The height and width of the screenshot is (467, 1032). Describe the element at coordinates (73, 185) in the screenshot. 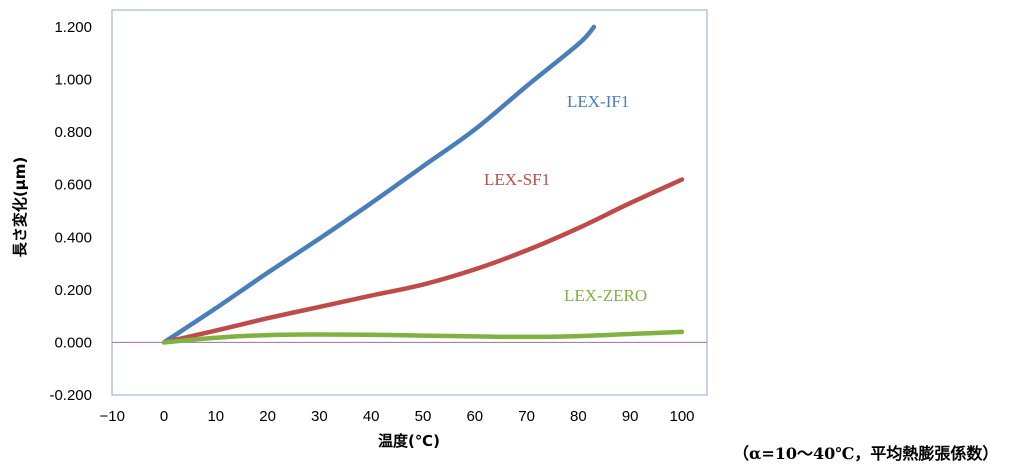

I see `y-tick-label: 0.600` at that location.